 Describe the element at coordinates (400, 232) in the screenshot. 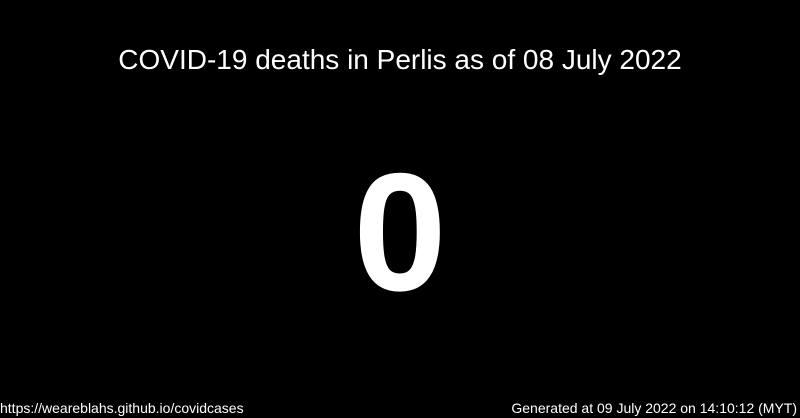

I see `death-count: 0` at that location.